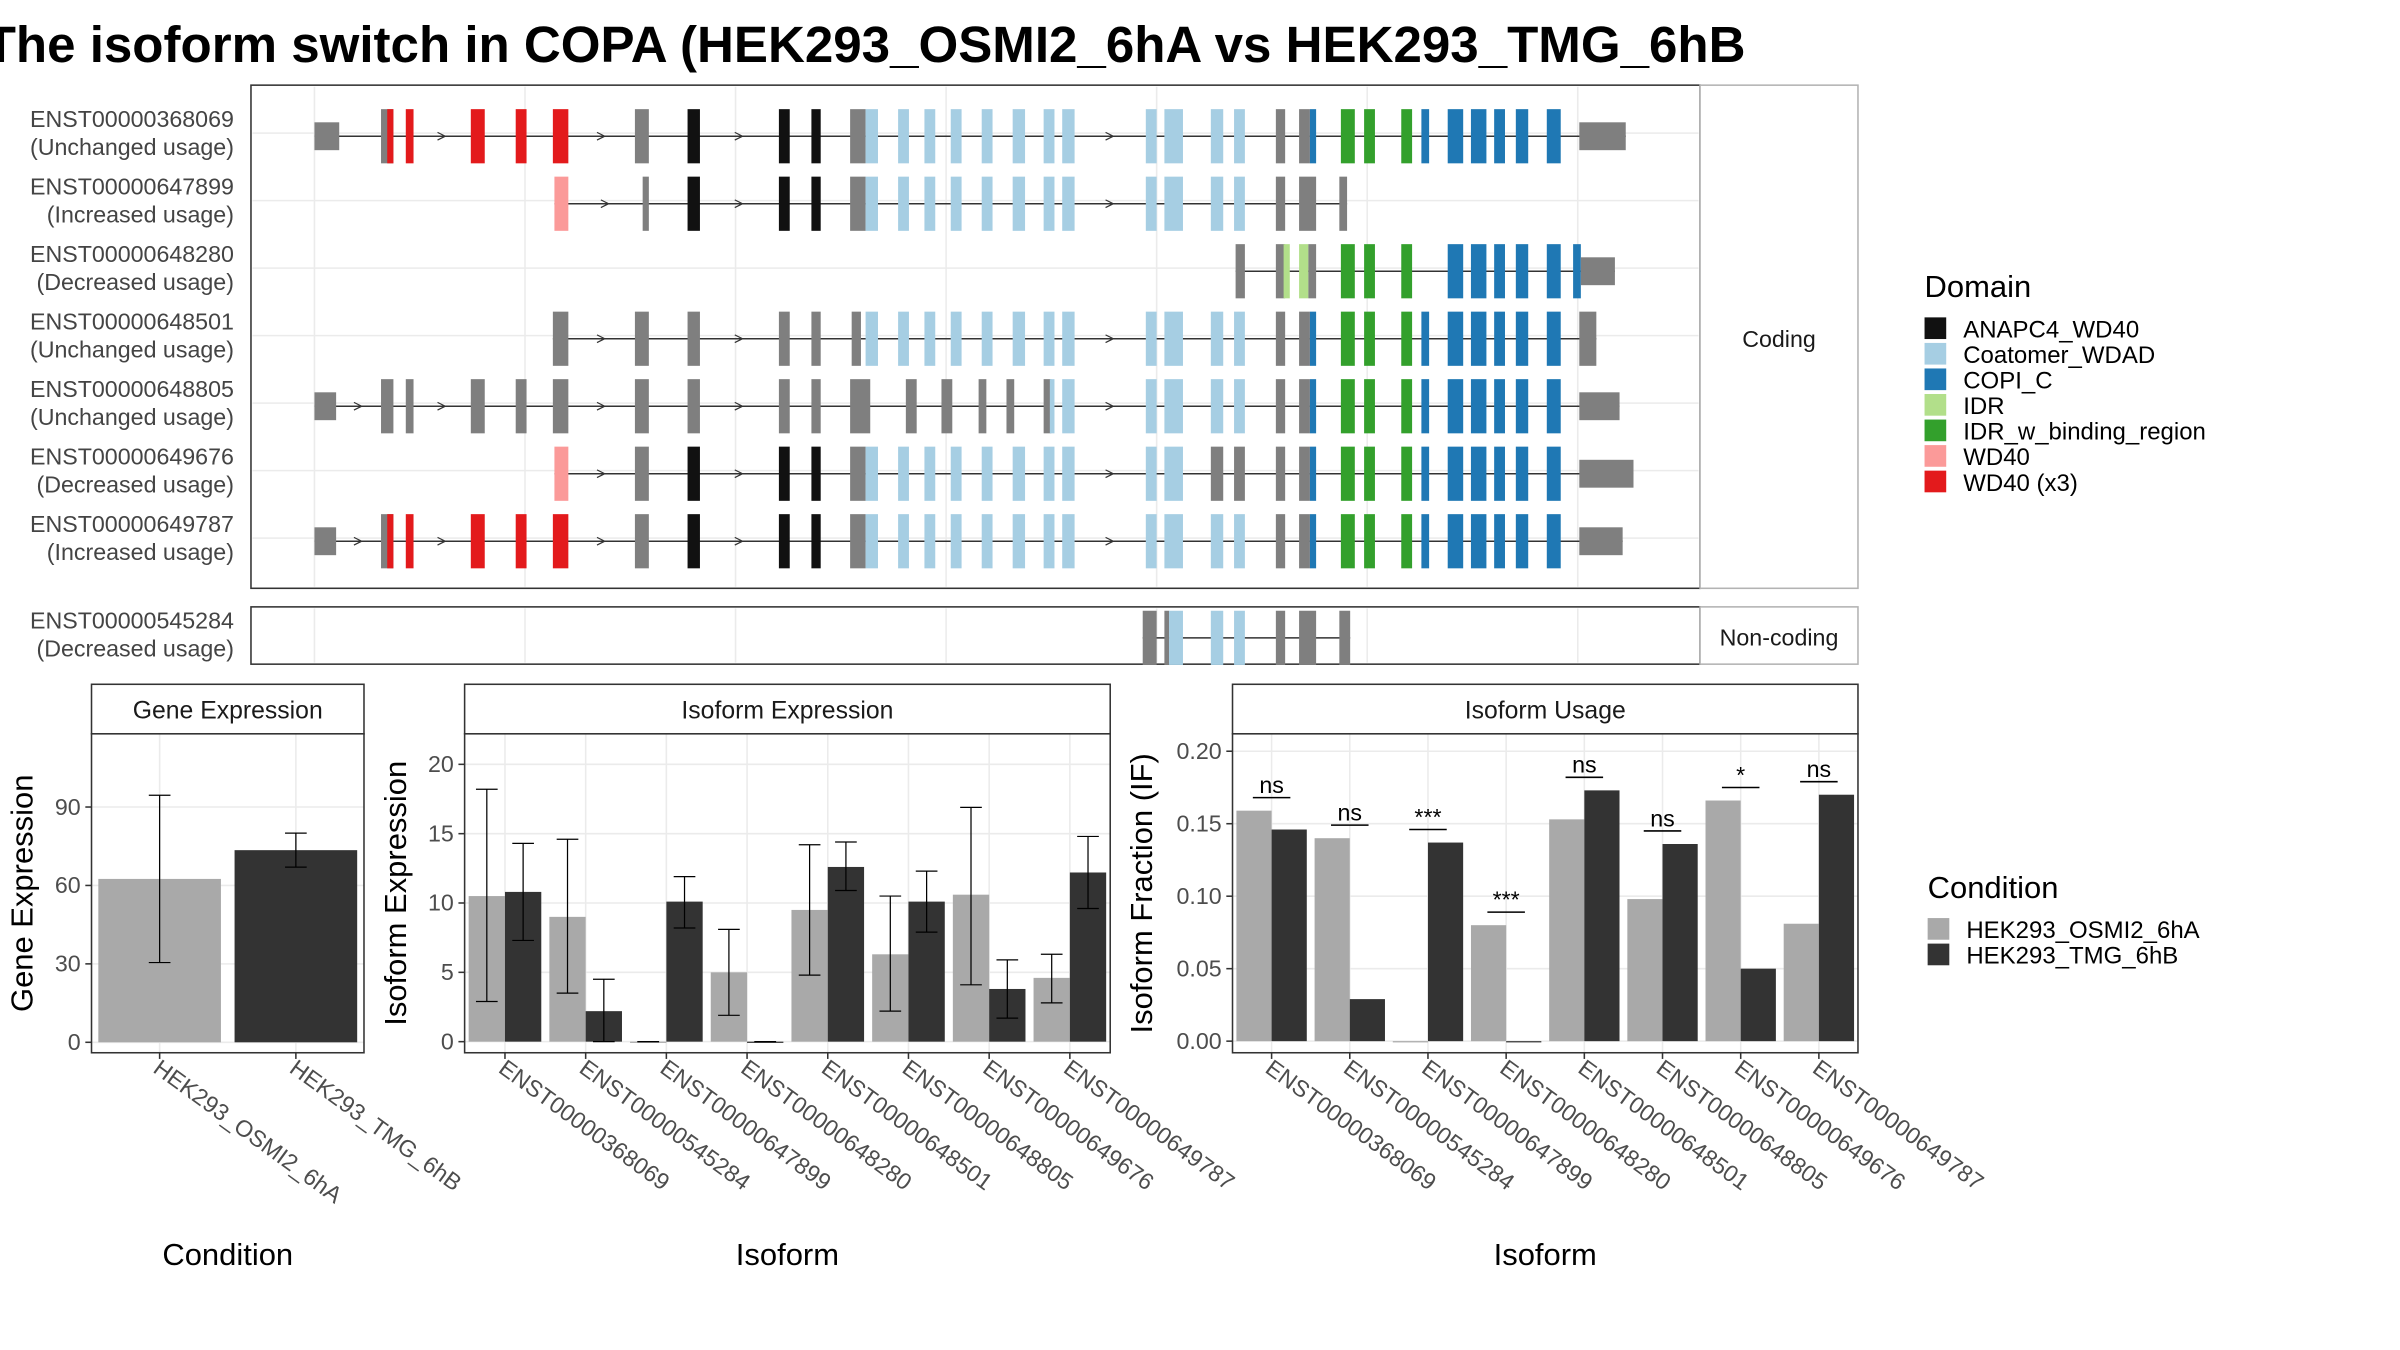 This screenshot has width=2400, height=1350. I want to click on domain-legend-title: Domain, so click(1978, 286).